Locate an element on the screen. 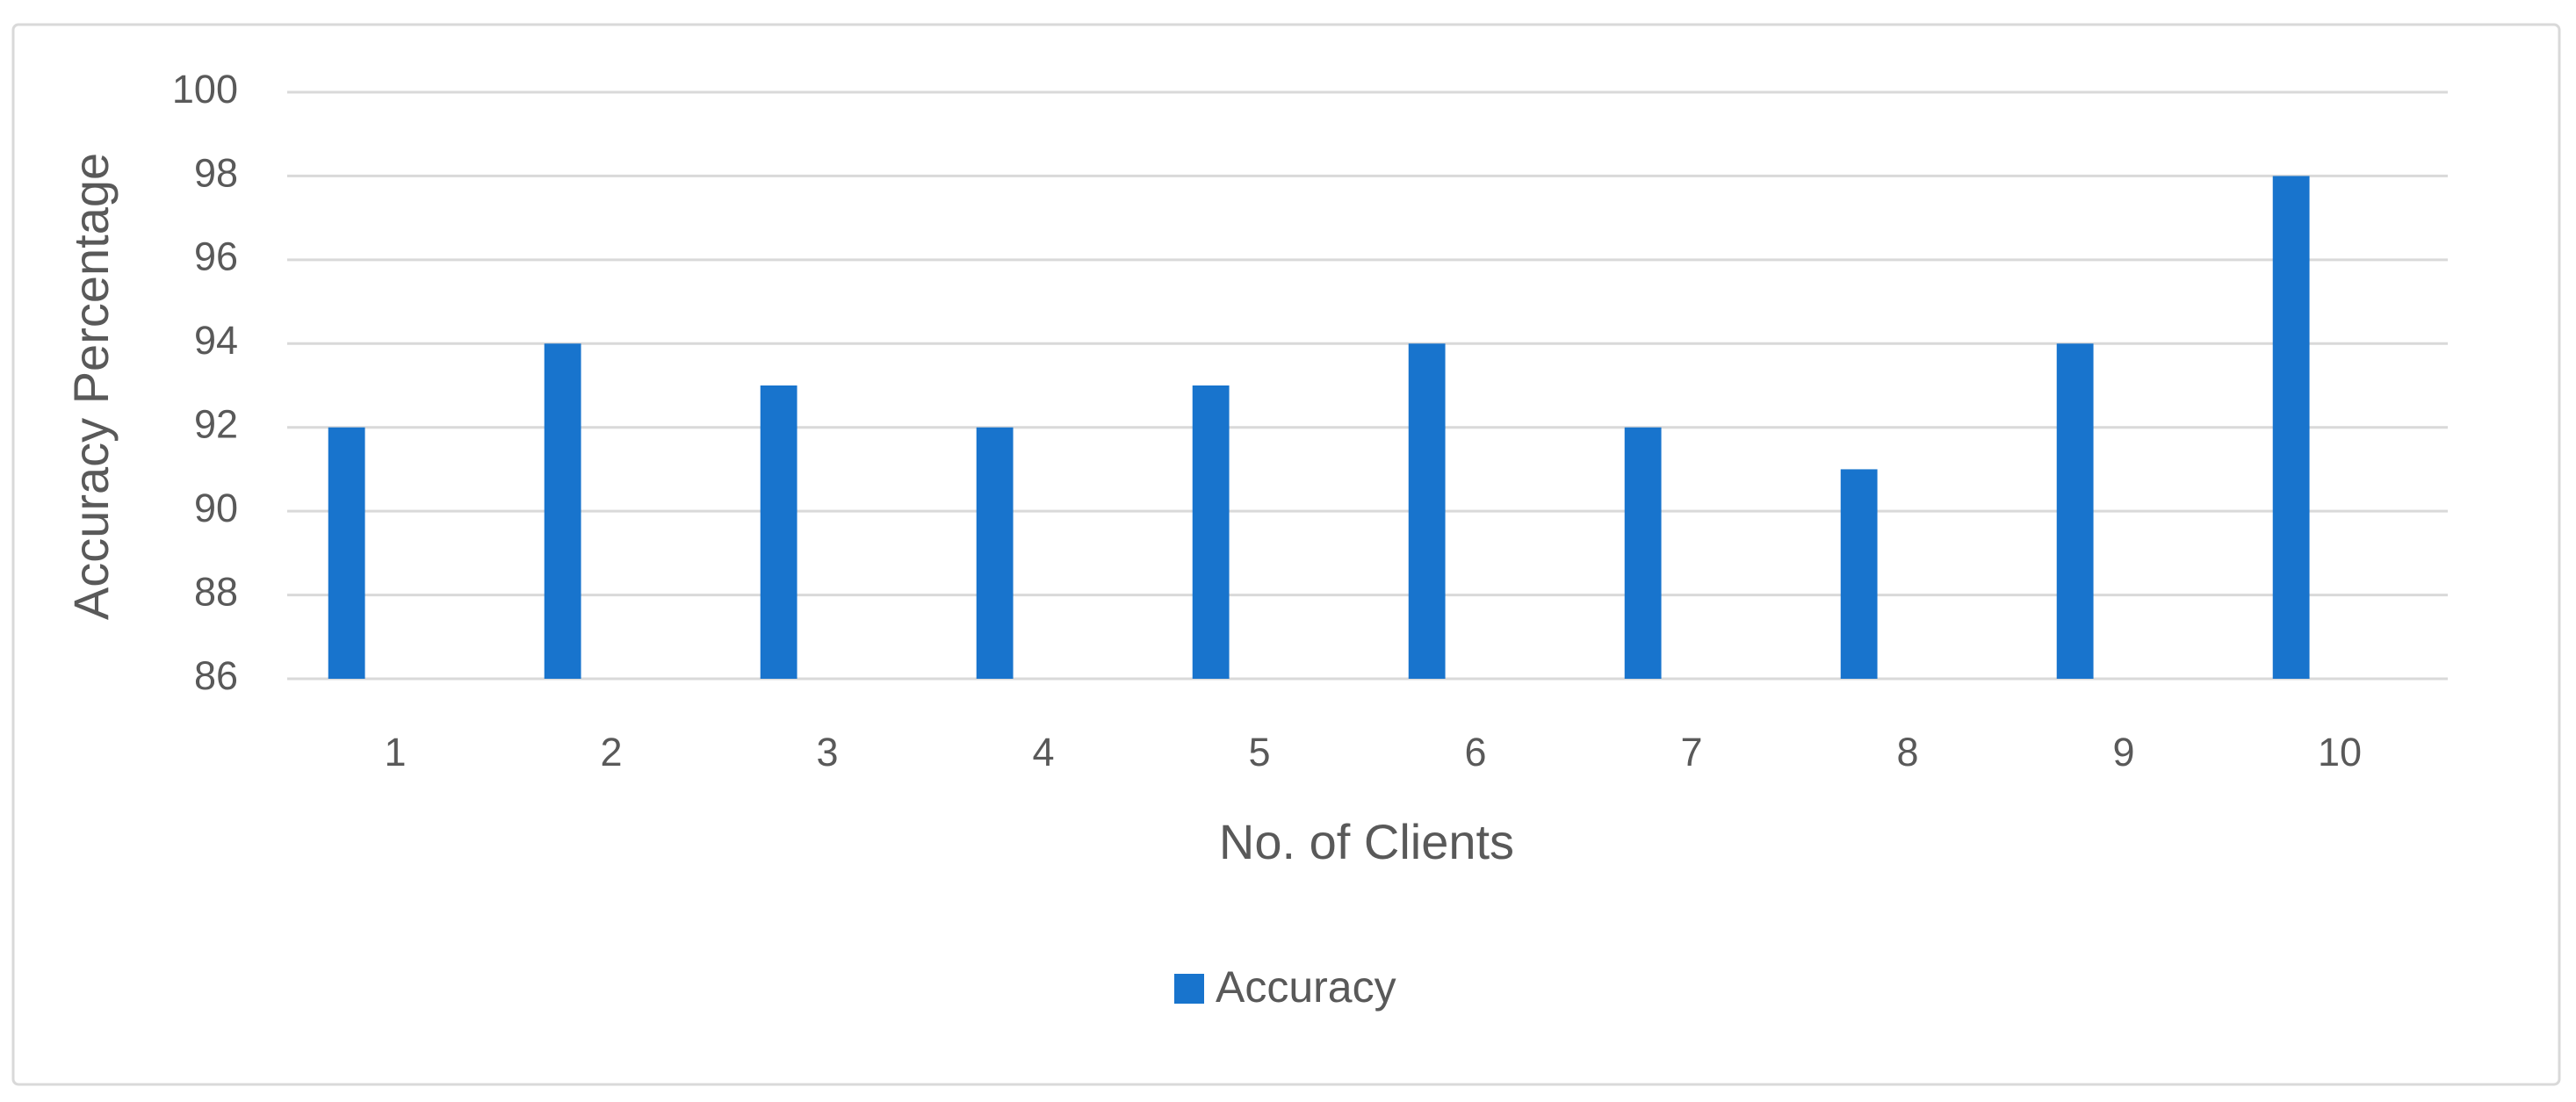 The width and height of the screenshot is (2576, 1102). y-tick-label: 94 is located at coordinates (216, 340).